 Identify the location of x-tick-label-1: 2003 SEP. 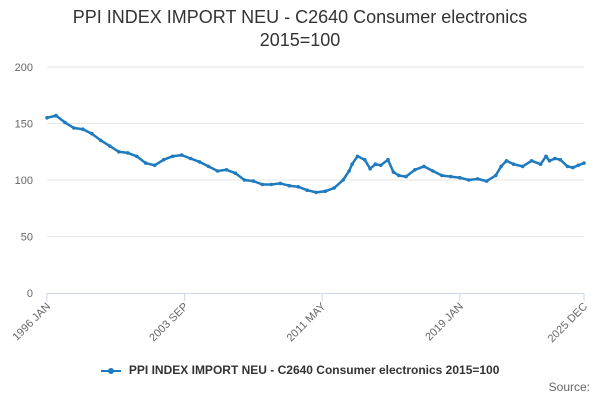
(169, 323).